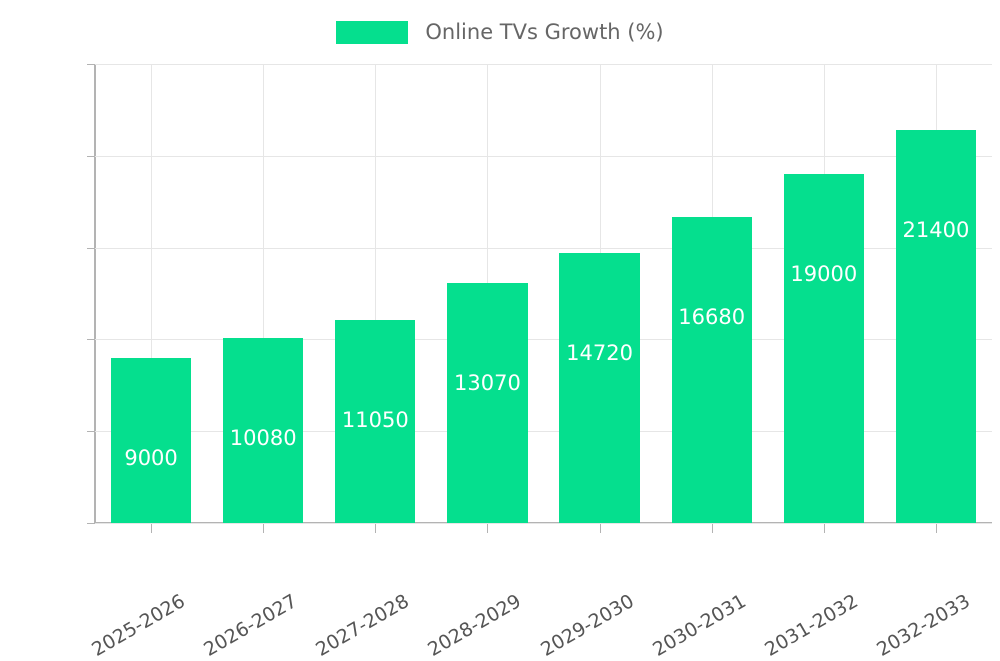  I want to click on bar-value-label: 10080, so click(263, 437).